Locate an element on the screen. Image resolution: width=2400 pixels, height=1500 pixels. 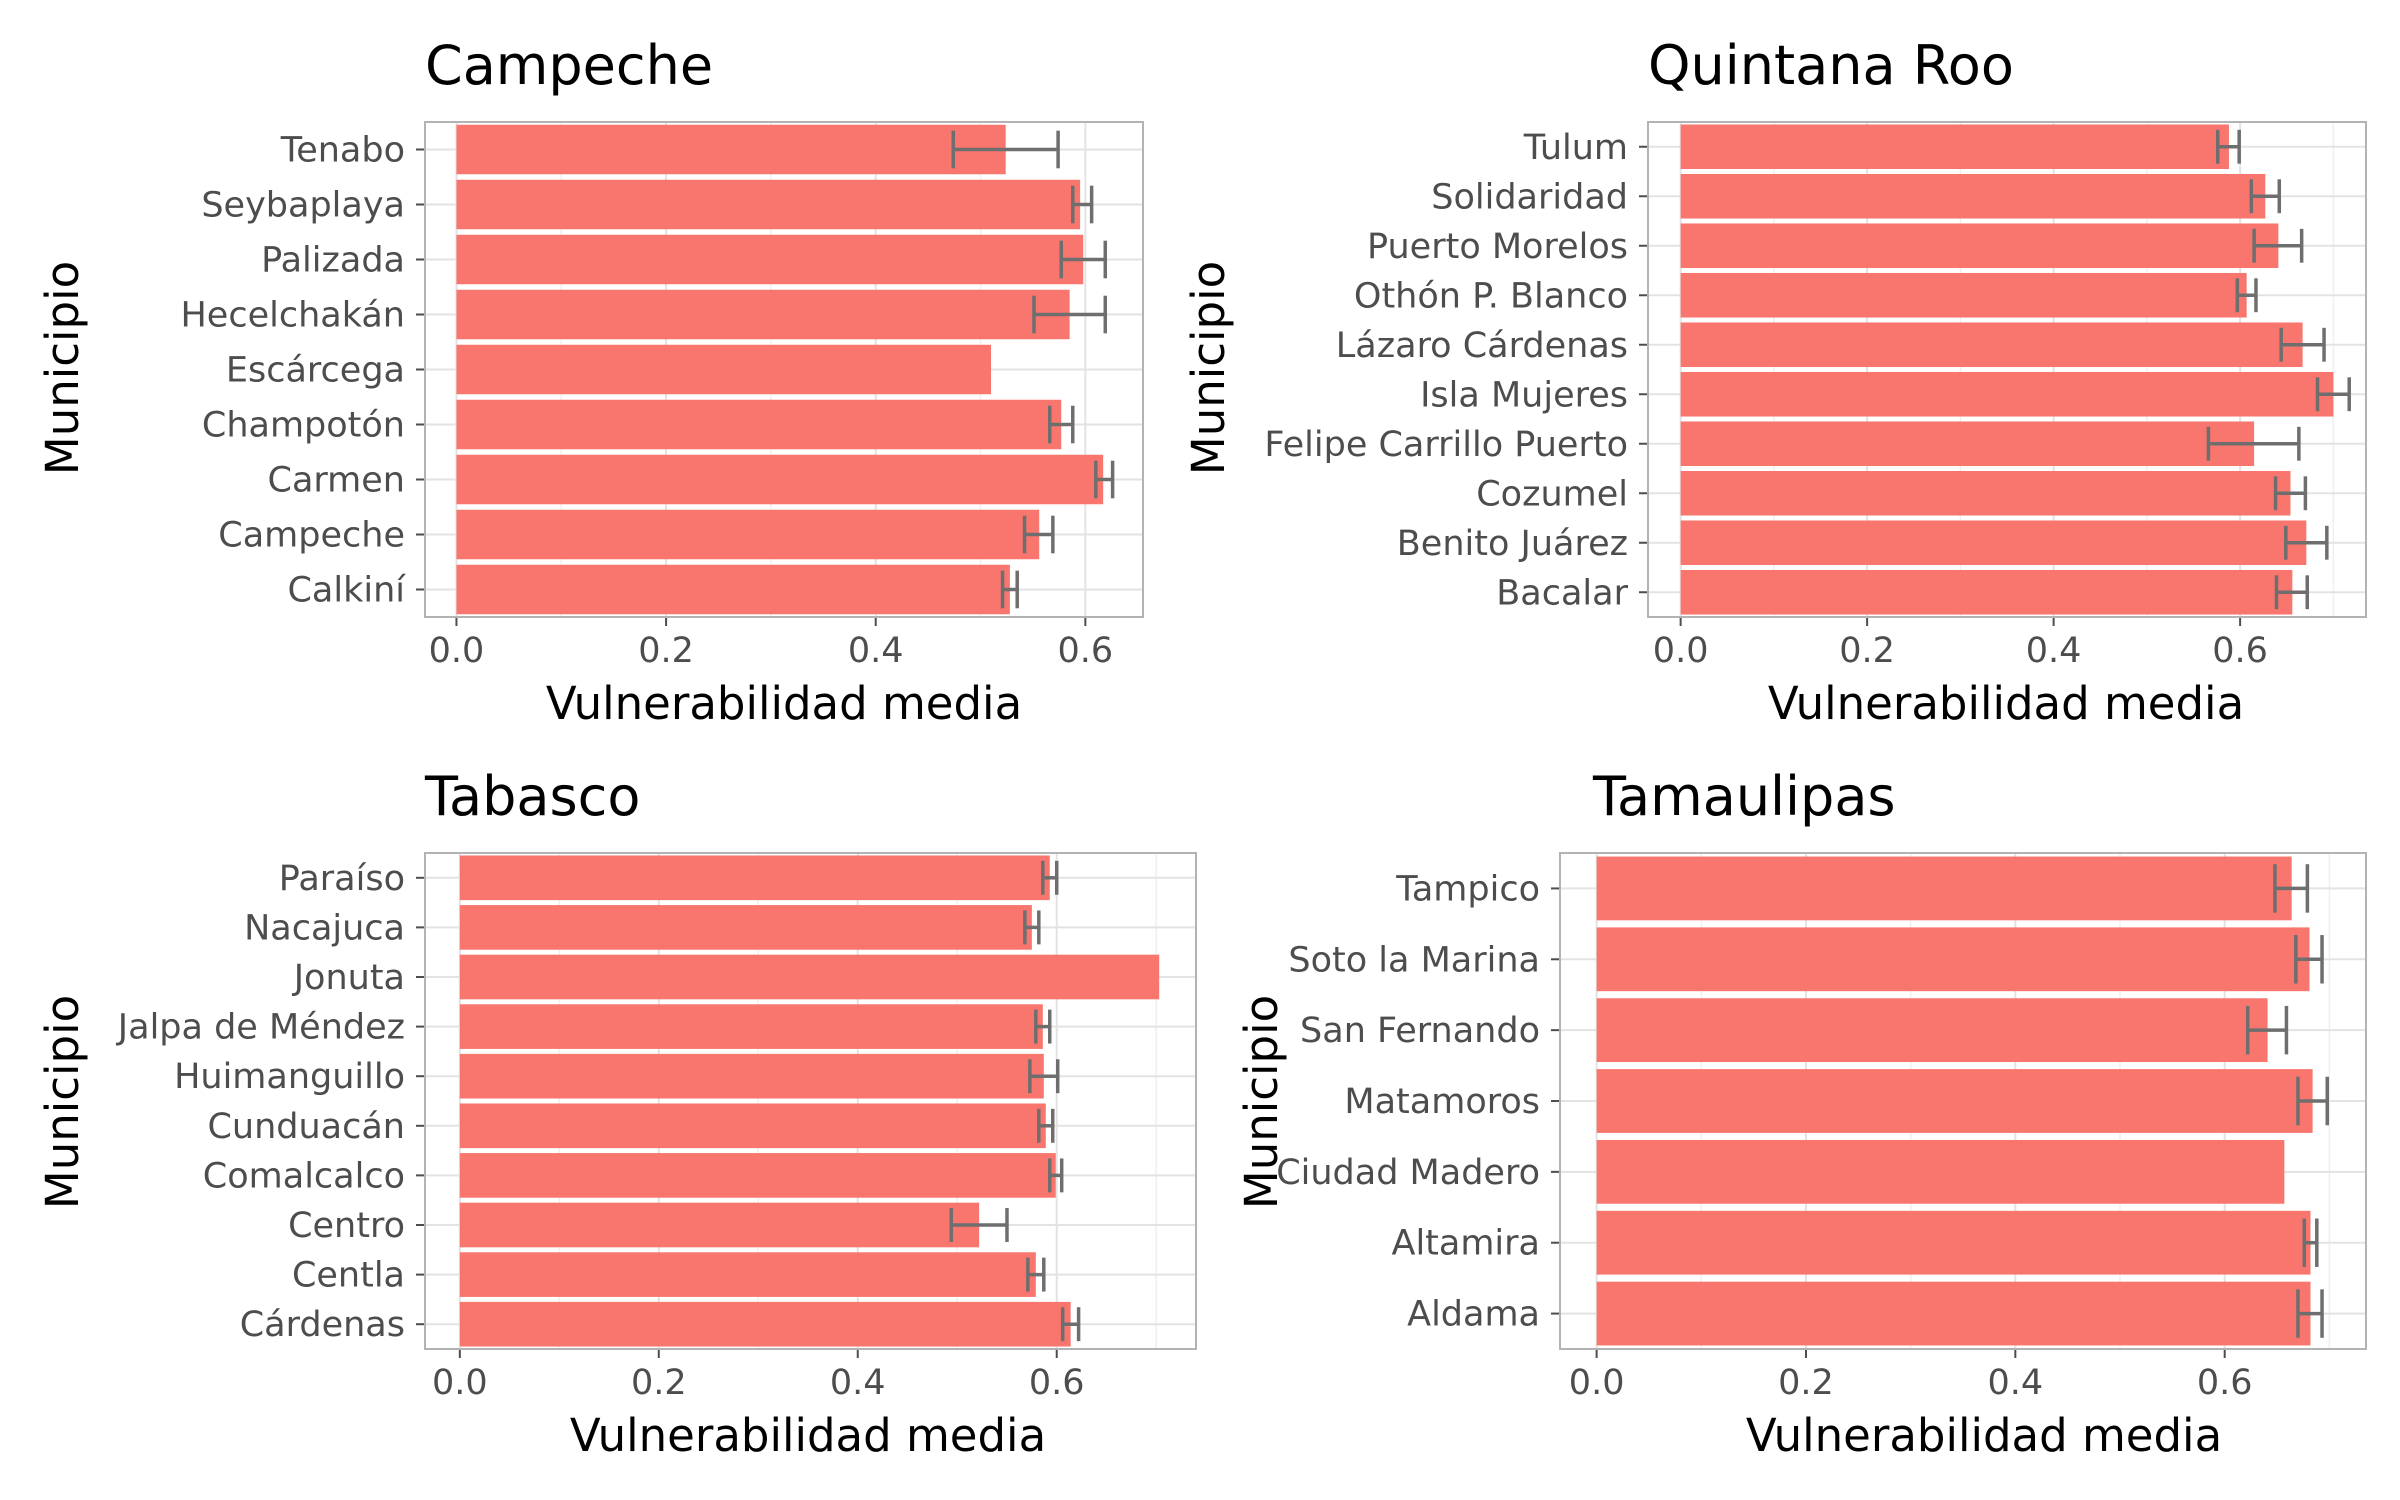
y-tick-label: Seybaplaya is located at coordinates (303, 206).